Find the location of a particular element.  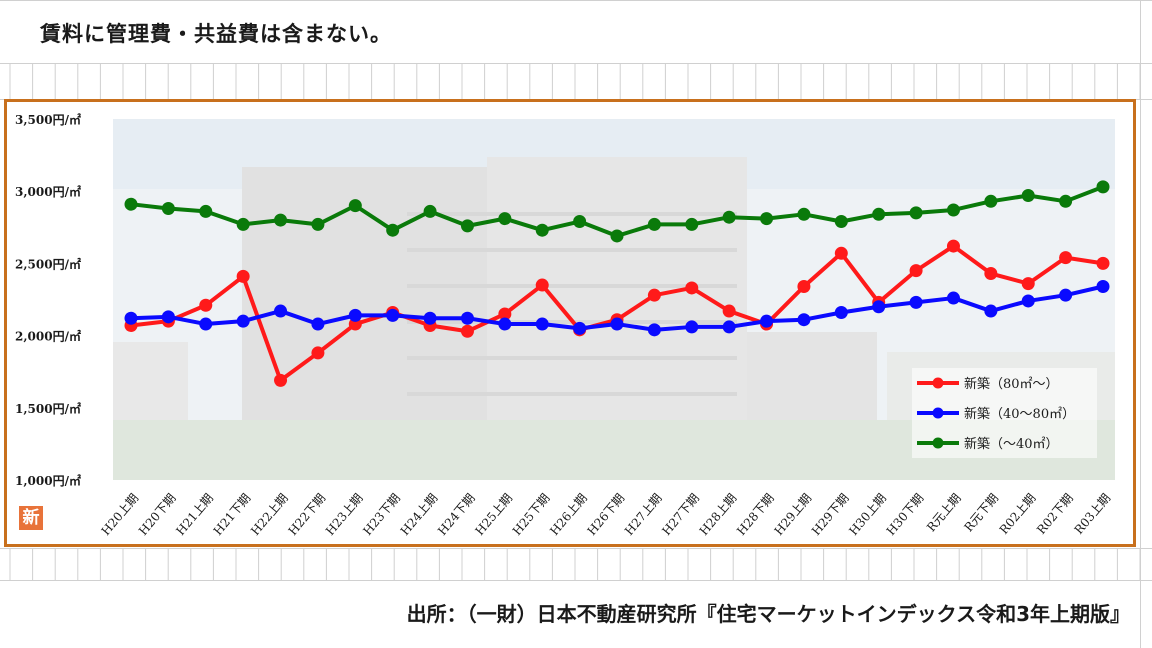

source-text: 出所：（一財）日本不動産研究所『住宅マーケットインデックス令和3年上期版』 is located at coordinates (768, 614).